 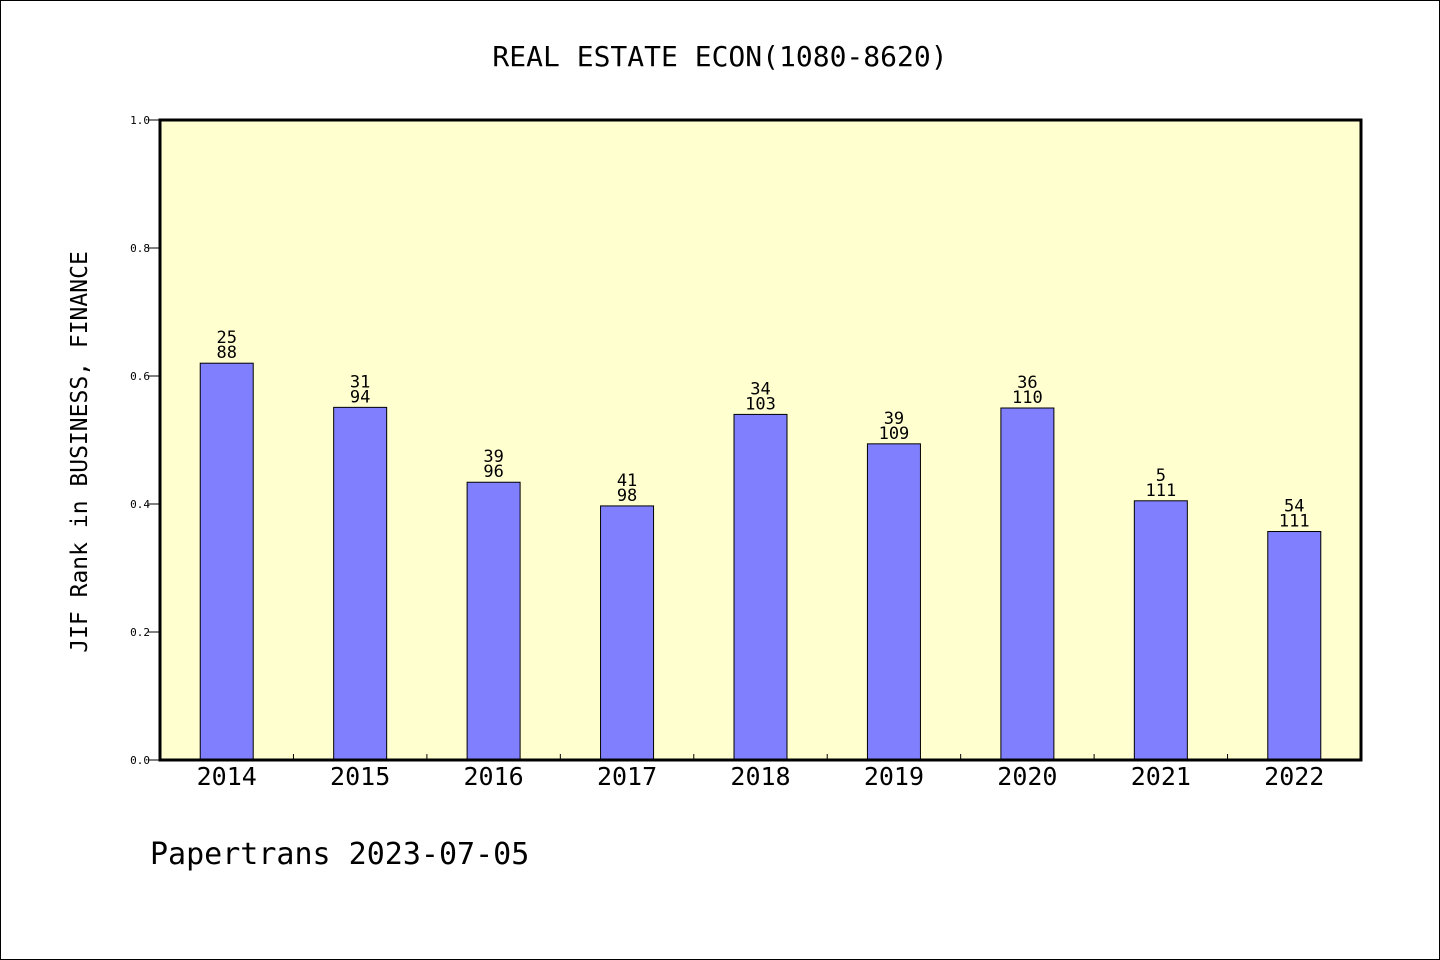 What do you see at coordinates (1294, 776) in the screenshot?
I see `x-tick-label-2022: 2022` at bounding box center [1294, 776].